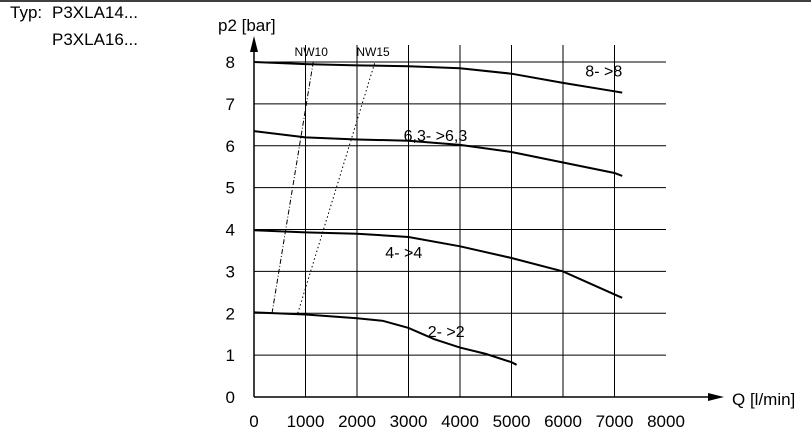 This screenshot has width=811, height=432. What do you see at coordinates (357, 421) in the screenshot?
I see `x-tick-label: 2000` at bounding box center [357, 421].